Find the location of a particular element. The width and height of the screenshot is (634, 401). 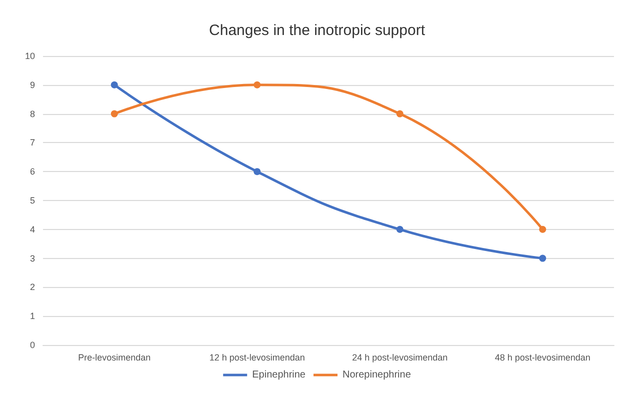

y-tick-label: 9 is located at coordinates (32, 85).